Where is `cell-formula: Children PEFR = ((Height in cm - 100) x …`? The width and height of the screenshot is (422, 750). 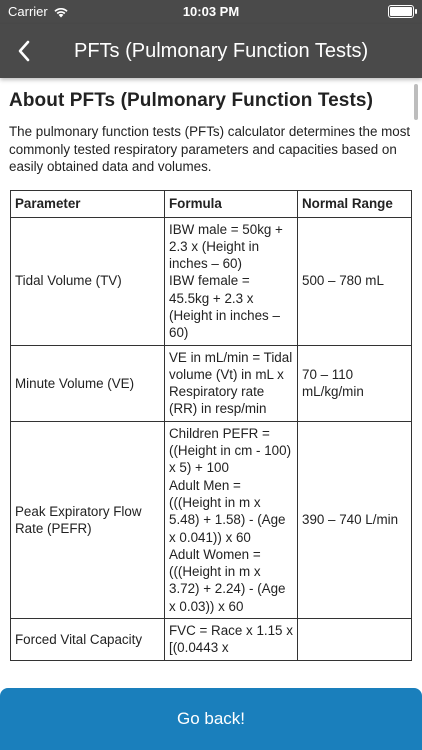
cell-formula: Children PEFR = ((Height in cm - 100) x … is located at coordinates (231, 520).